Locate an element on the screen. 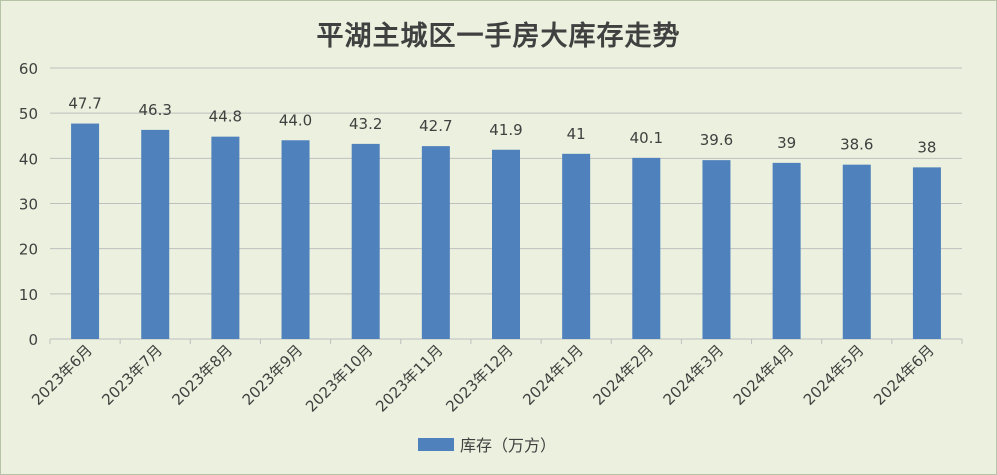 This screenshot has height=475, width=997. x-tick-label: 2024年3月 is located at coordinates (694, 375).